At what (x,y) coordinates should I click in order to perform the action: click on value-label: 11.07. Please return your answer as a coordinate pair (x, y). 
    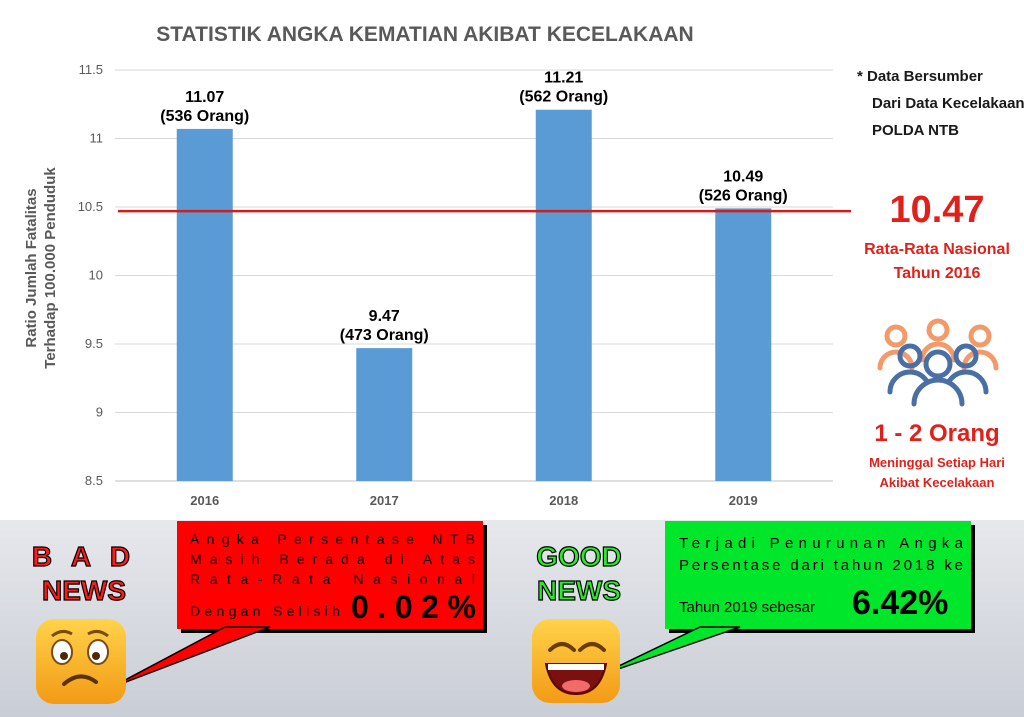
    Looking at the image, I should click on (204, 97).